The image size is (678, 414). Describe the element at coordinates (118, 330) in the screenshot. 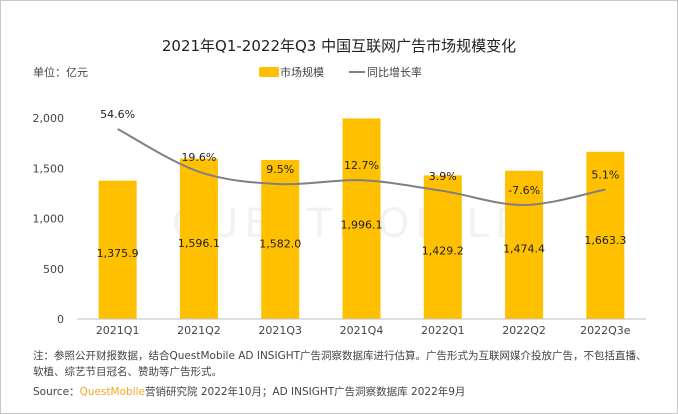

I see `x-tick-label: 2021Q1` at that location.